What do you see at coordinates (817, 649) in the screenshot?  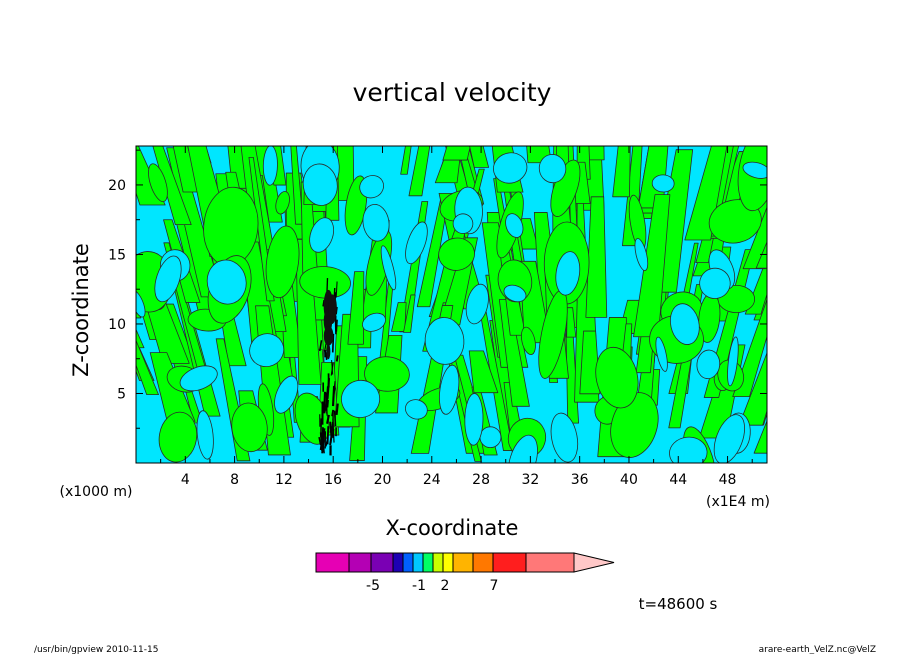 I see `footer-right: arare-earth_VelZ.nc@VelZ` at bounding box center [817, 649].